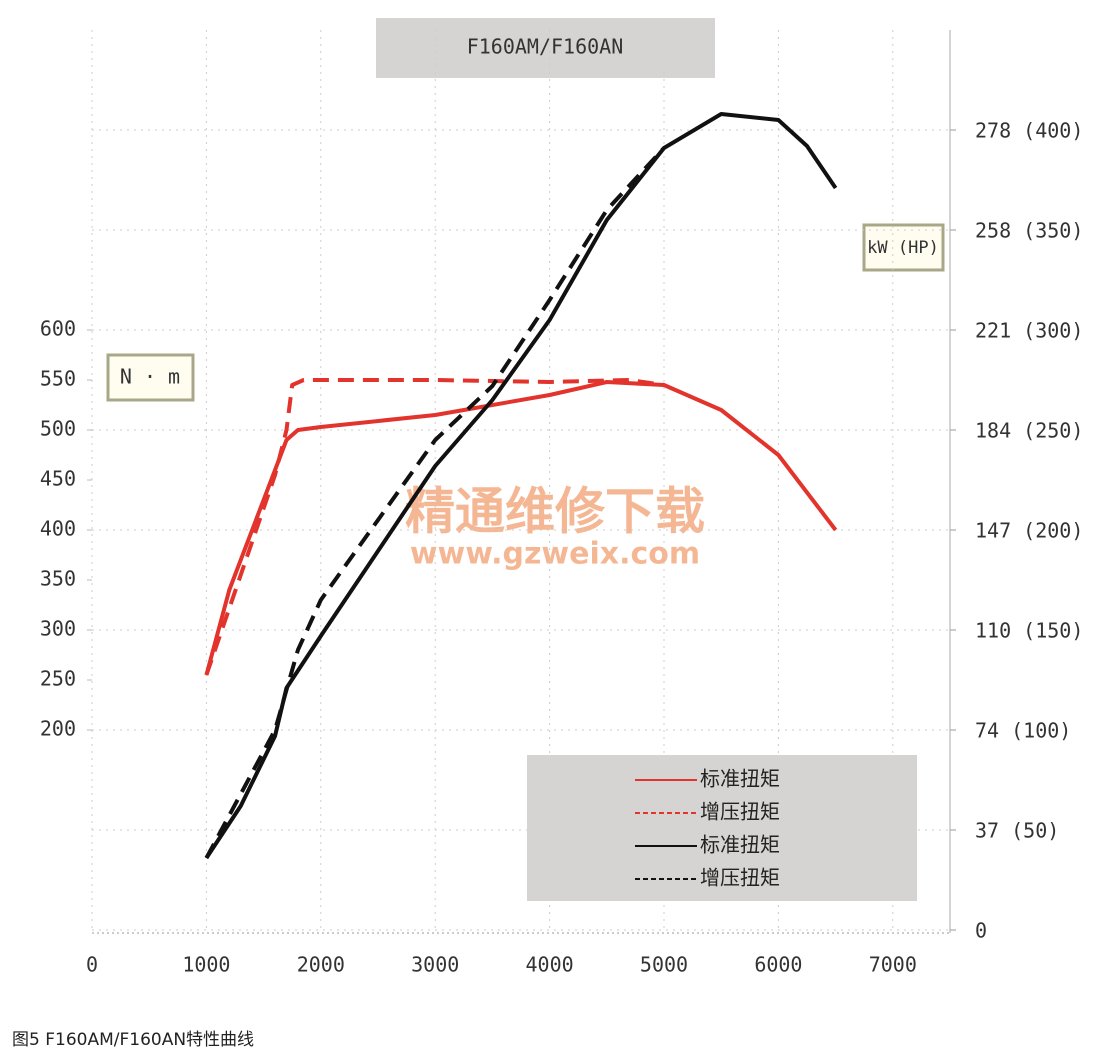 The image size is (1108, 1054). Describe the element at coordinates (1029, 131) in the screenshot. I see `y2-tick-label: 278 (400)` at that location.